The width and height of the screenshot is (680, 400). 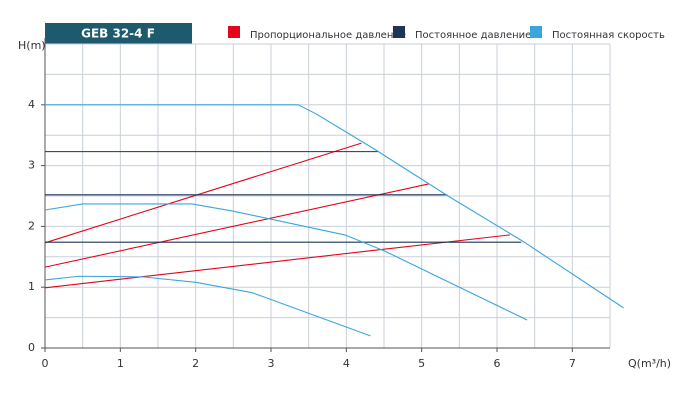 What do you see at coordinates (421, 363) in the screenshot?
I see `x-tick-label: 5` at bounding box center [421, 363].